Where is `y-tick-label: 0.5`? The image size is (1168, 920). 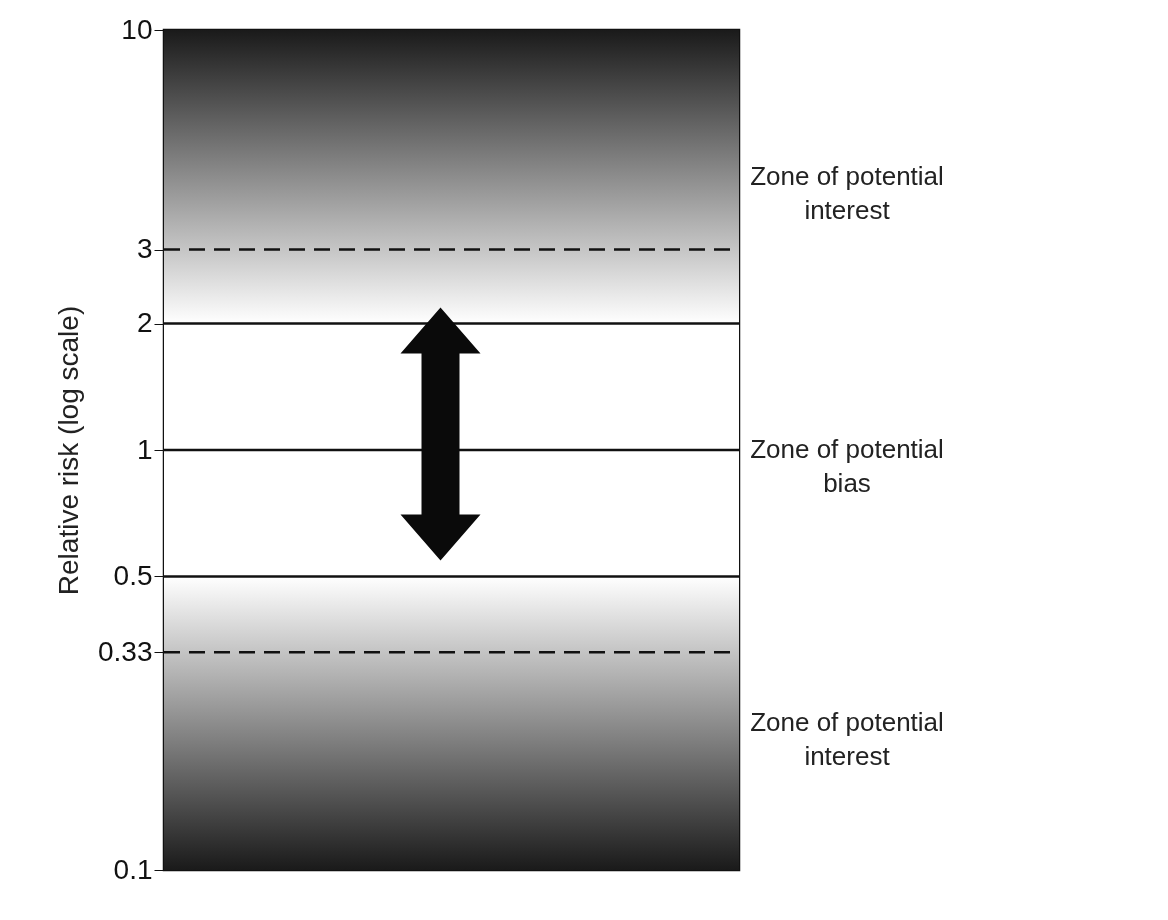
y-tick-label: 0.5 is located at coordinates (133, 575).